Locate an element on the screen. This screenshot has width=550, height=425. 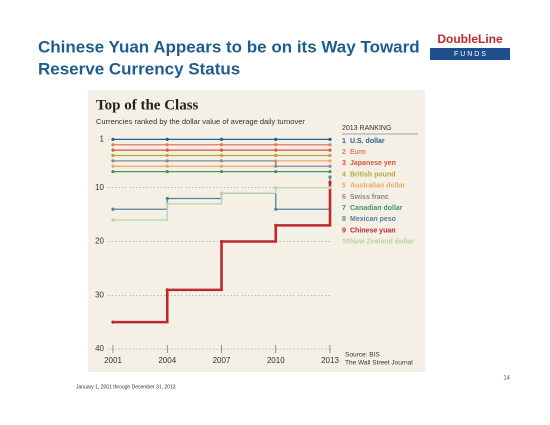
legend-label: Swiss franc is located at coordinates (369, 197).